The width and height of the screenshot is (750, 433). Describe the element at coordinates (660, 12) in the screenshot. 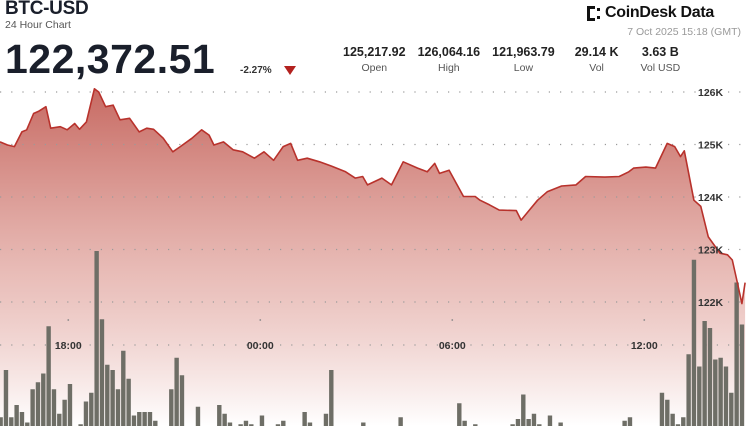

I see `logo-text: CoinDesk Data` at that location.